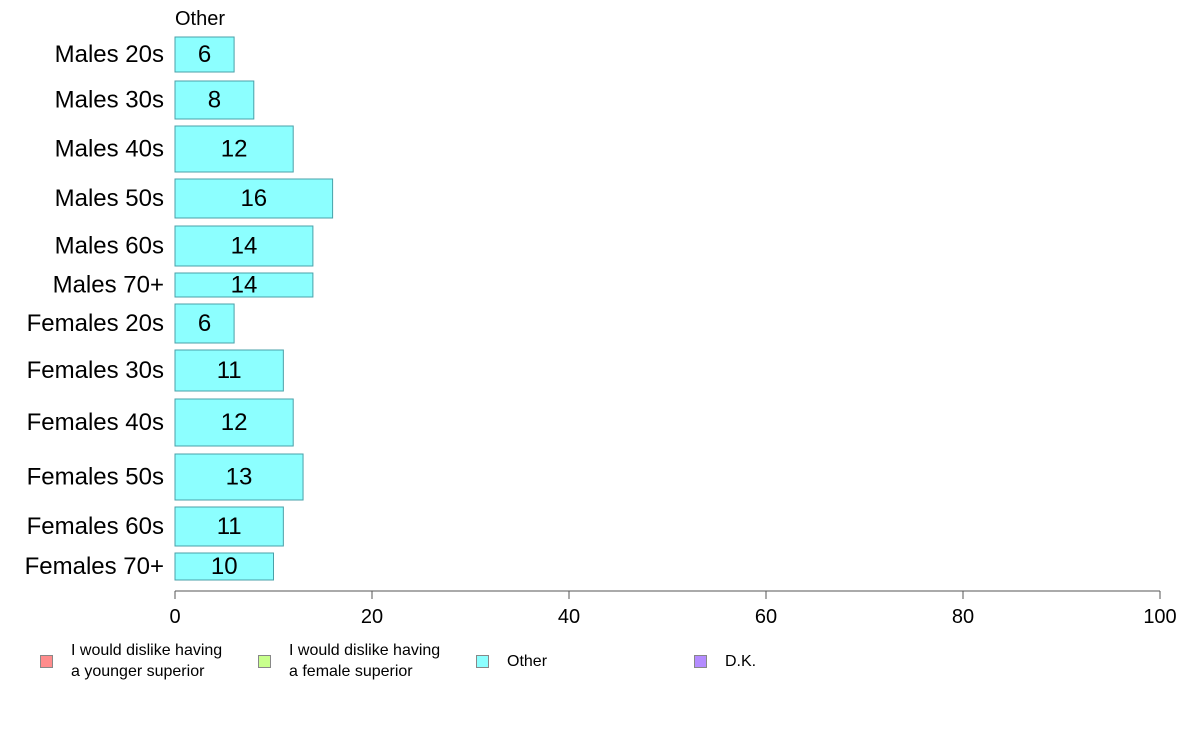 Image resolution: width=1188 pixels, height=736 pixels. I want to click on bar-males-40s, so click(234, 149).